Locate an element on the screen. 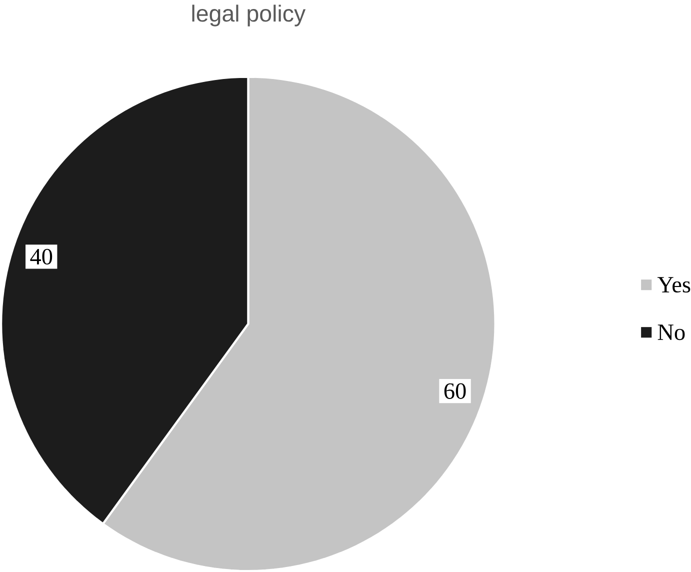 The width and height of the screenshot is (691, 572). data-label: 60 is located at coordinates (455, 391).